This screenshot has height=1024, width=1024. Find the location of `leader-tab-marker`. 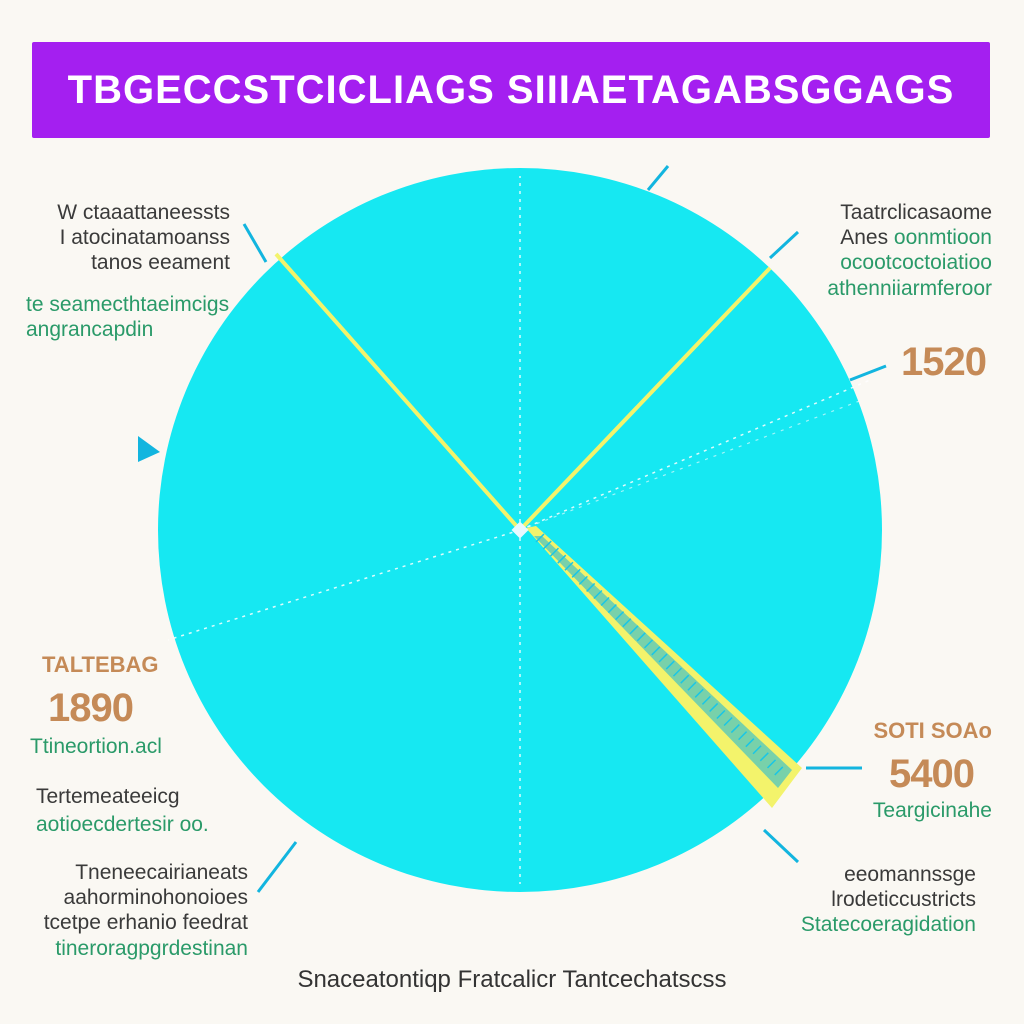

leader-tab-marker is located at coordinates (149, 449).